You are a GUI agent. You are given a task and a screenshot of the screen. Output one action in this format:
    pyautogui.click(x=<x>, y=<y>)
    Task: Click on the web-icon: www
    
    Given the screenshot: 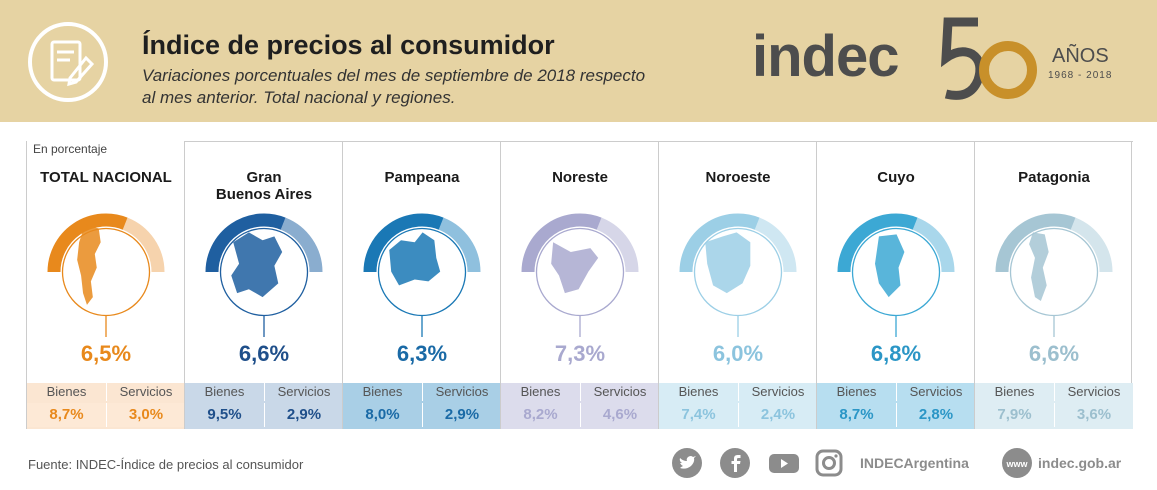 What is the action you would take?
    pyautogui.click(x=1017, y=463)
    